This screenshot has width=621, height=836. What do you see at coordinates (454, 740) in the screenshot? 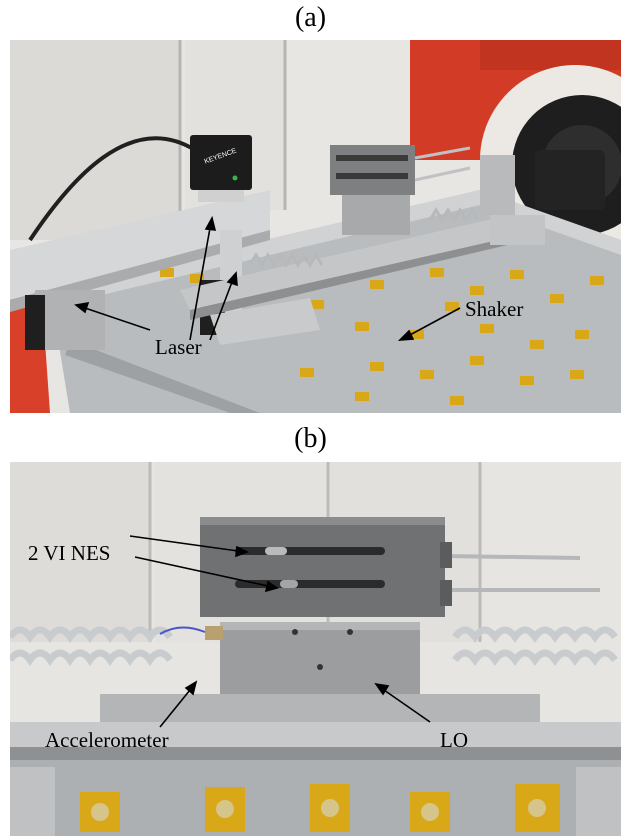
I see `lo-annotation: LO` at bounding box center [454, 740].